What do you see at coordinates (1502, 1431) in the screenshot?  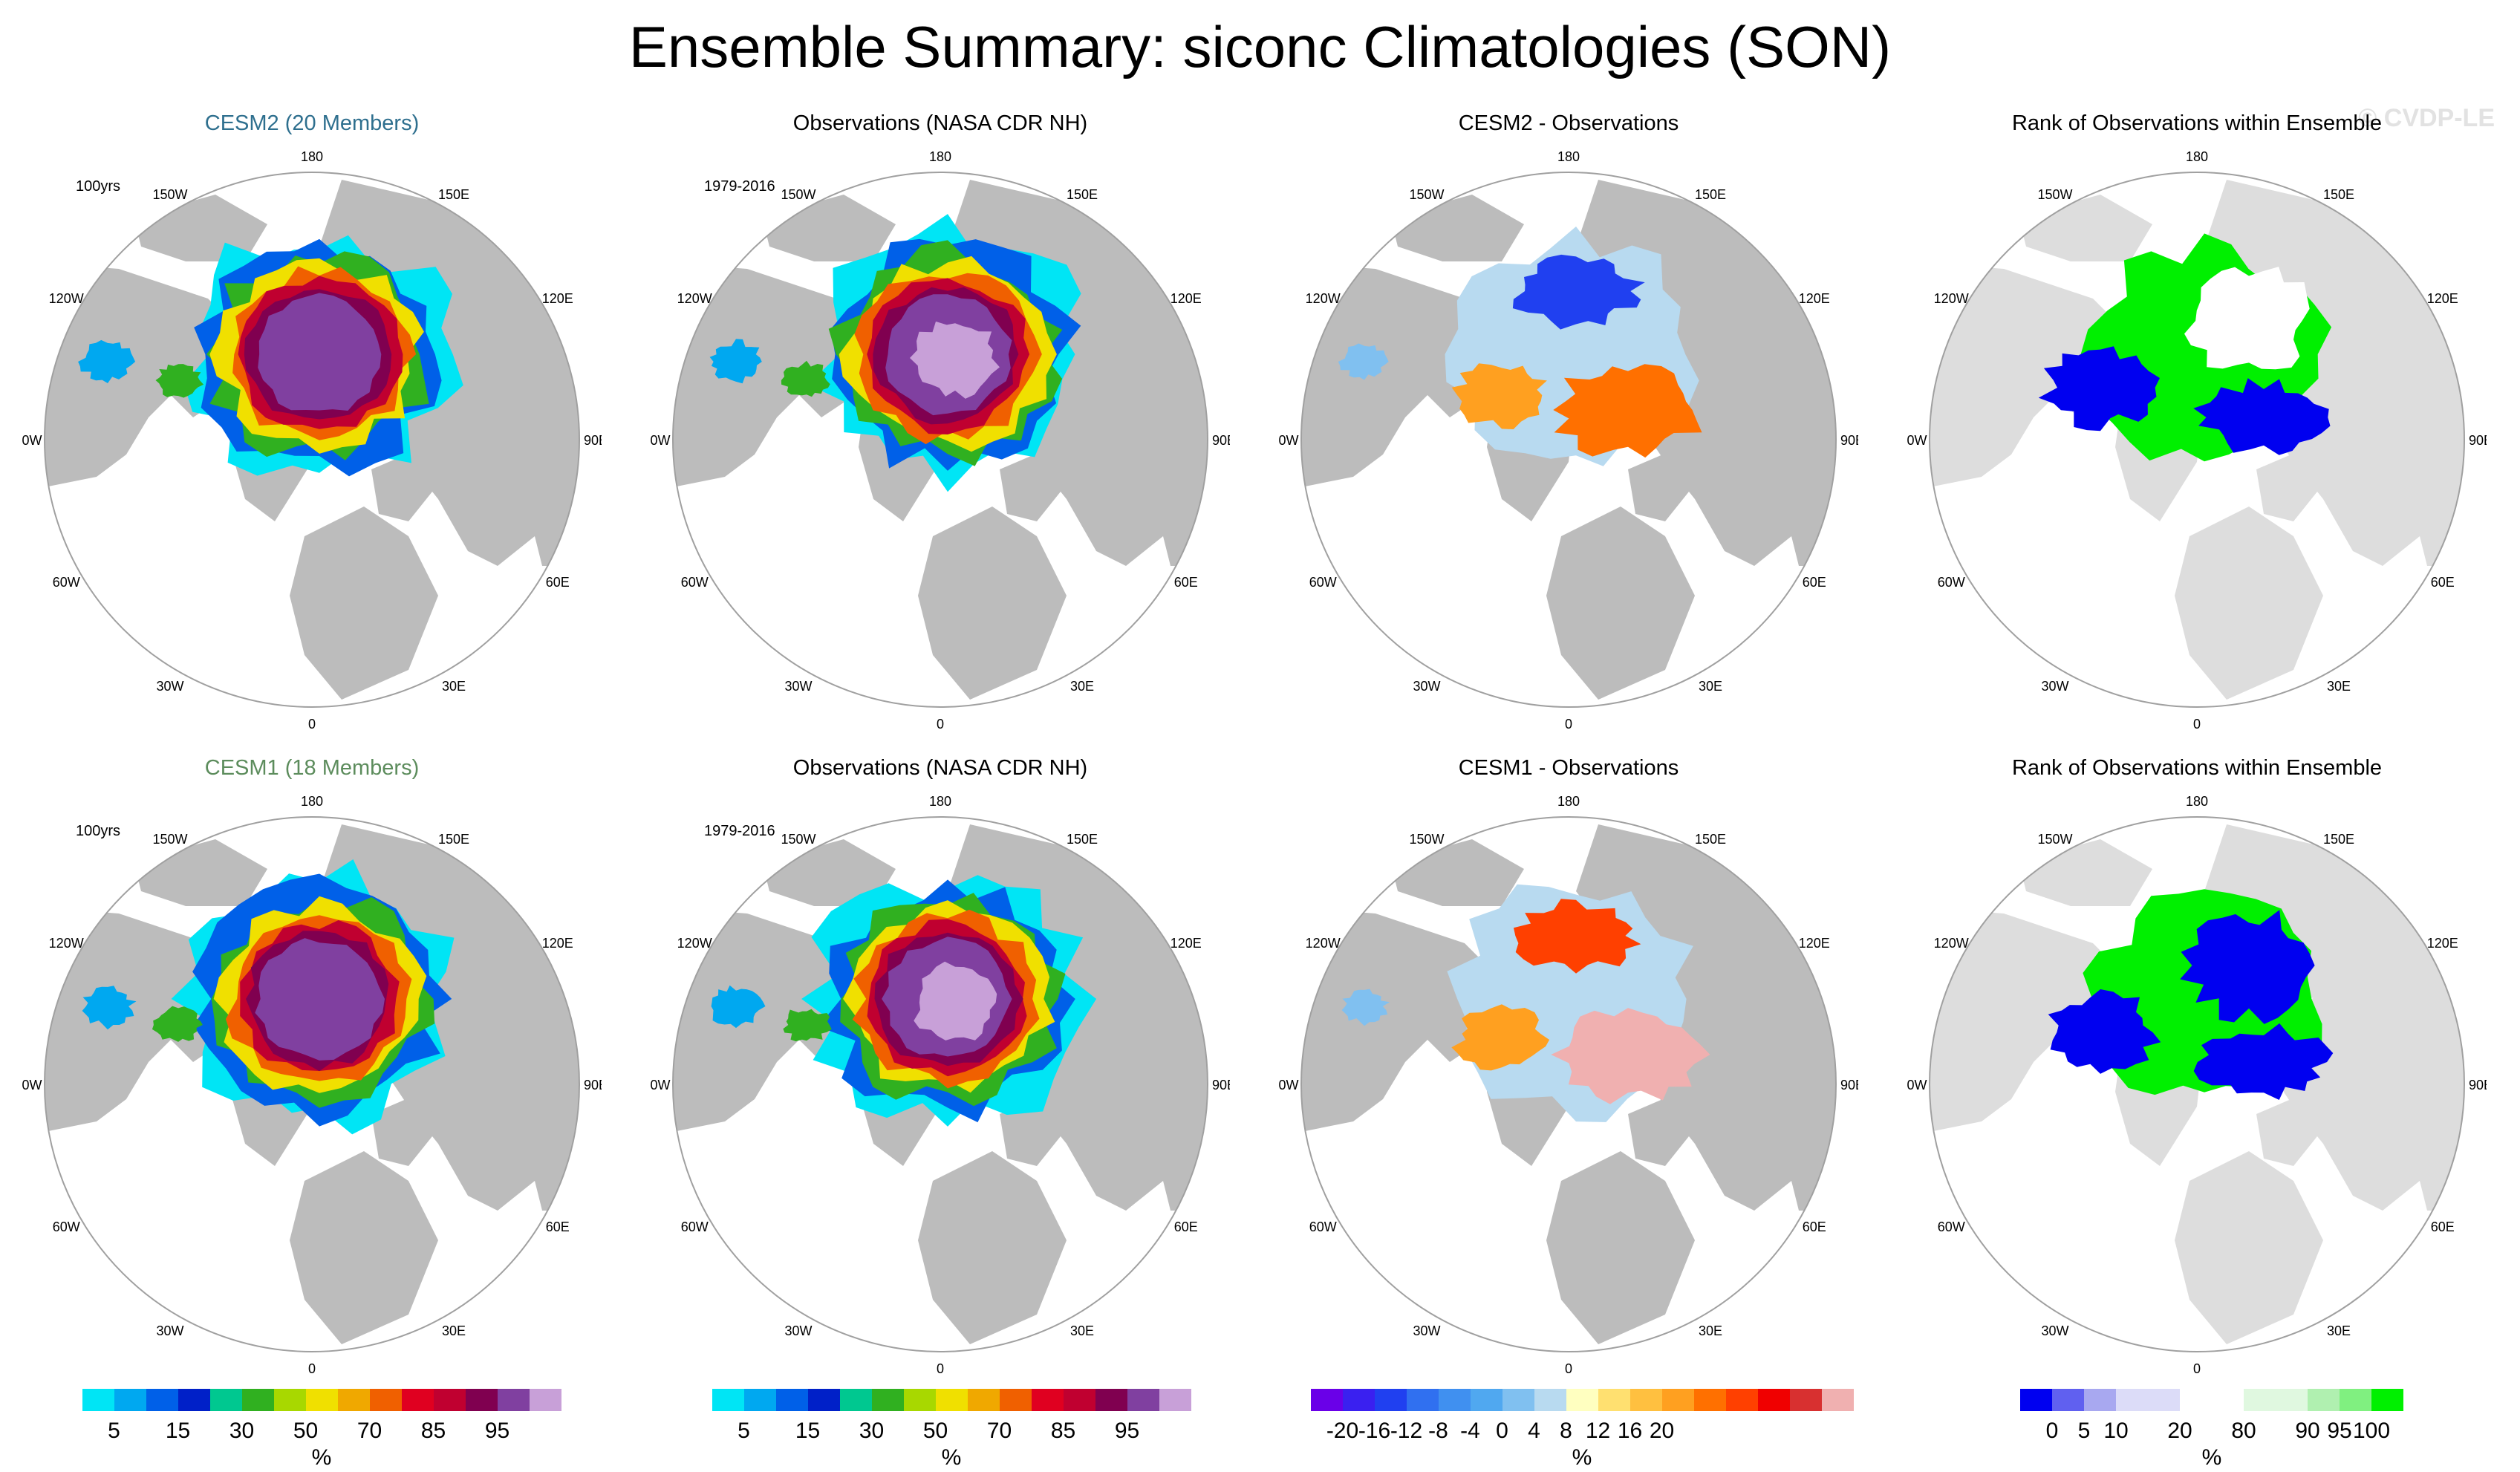 I see `colorbar-tick-label: 0` at bounding box center [1502, 1431].